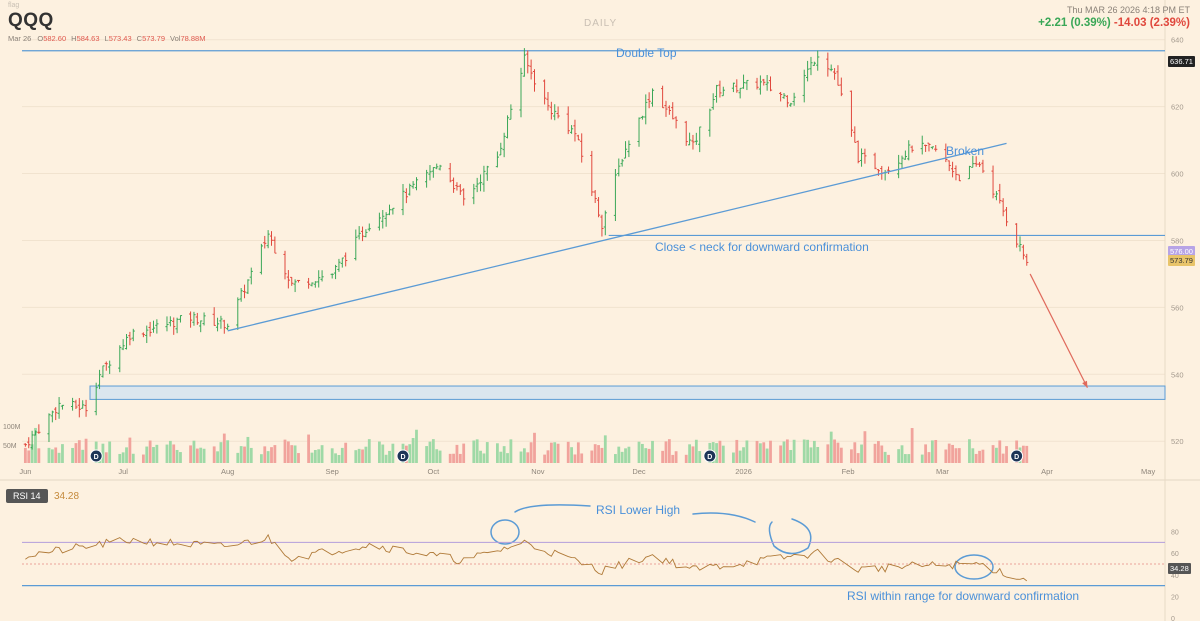  Describe the element at coordinates (120, 38) in the screenshot. I see `ohlc-value: 573.43` at that location.